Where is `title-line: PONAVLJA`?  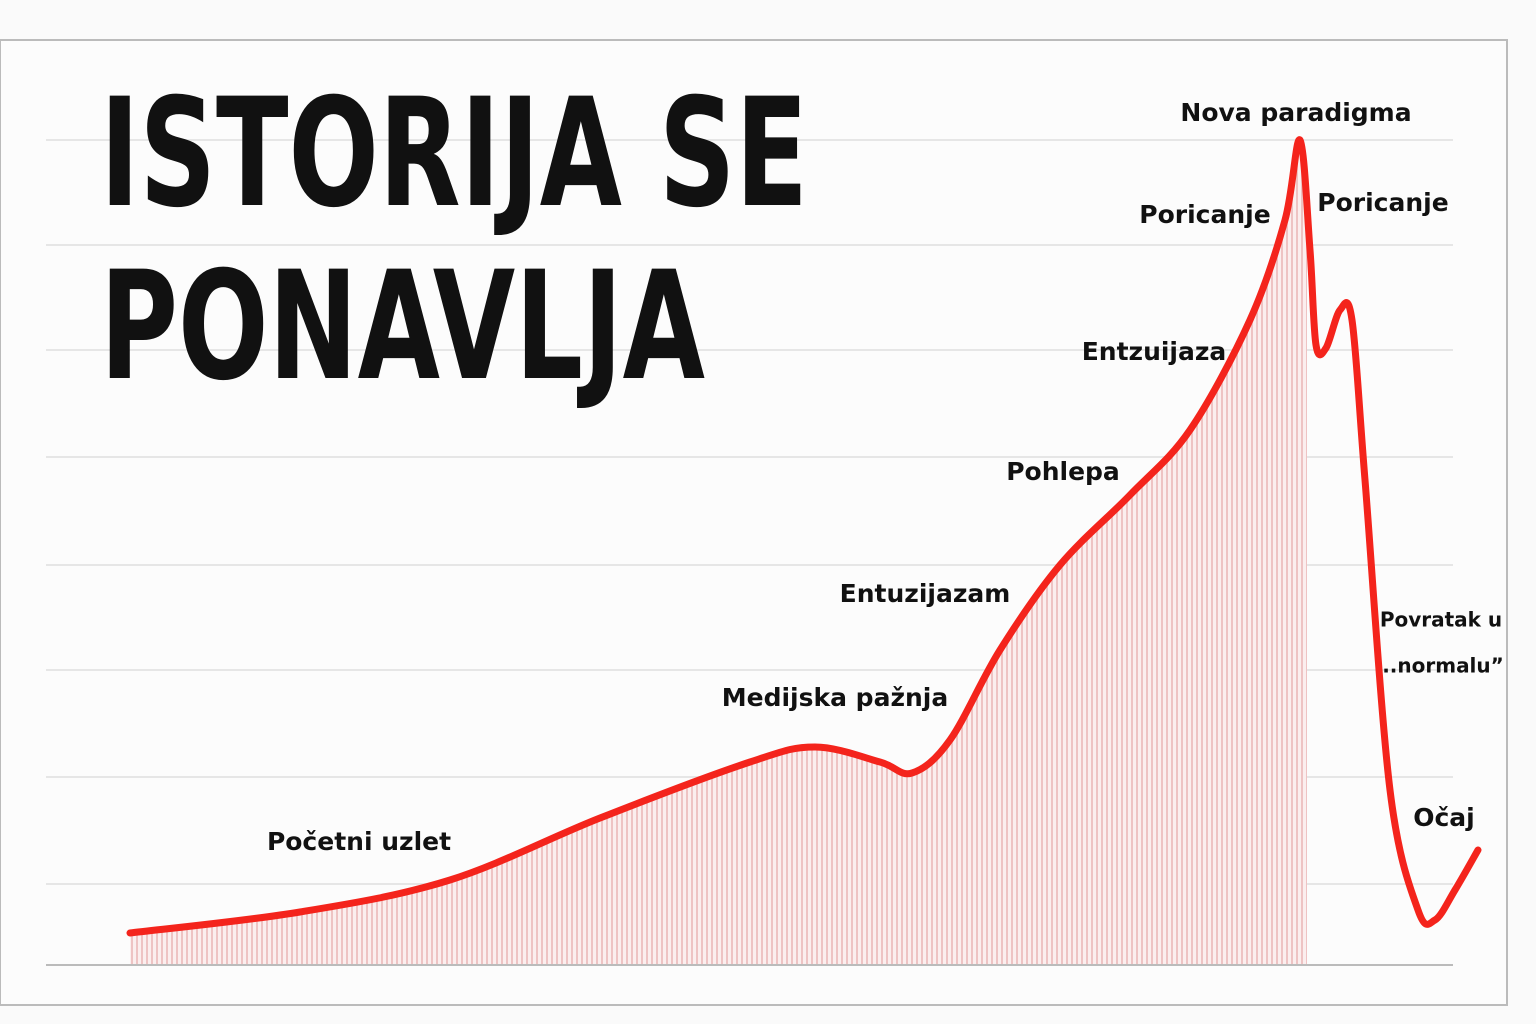
title-line: PONAVLJA is located at coordinates (402, 327).